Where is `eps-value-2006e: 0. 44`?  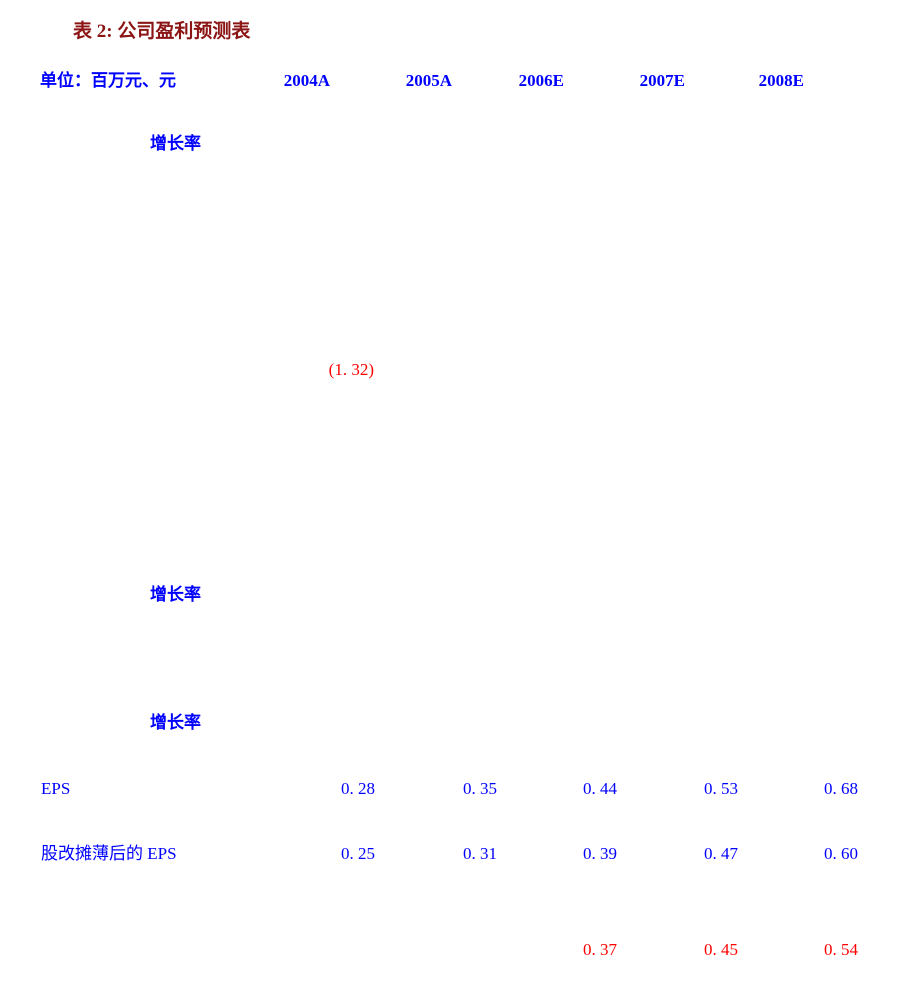 eps-value-2006e: 0. 44 is located at coordinates (600, 788).